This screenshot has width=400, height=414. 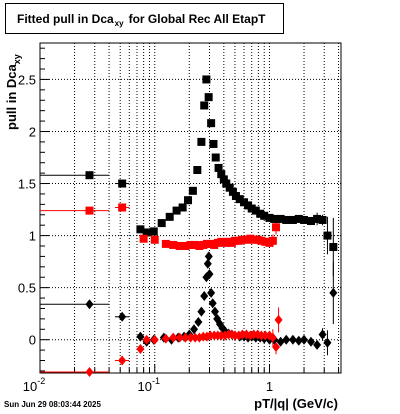 I want to click on x-tick-label: 1, so click(x=269, y=386).